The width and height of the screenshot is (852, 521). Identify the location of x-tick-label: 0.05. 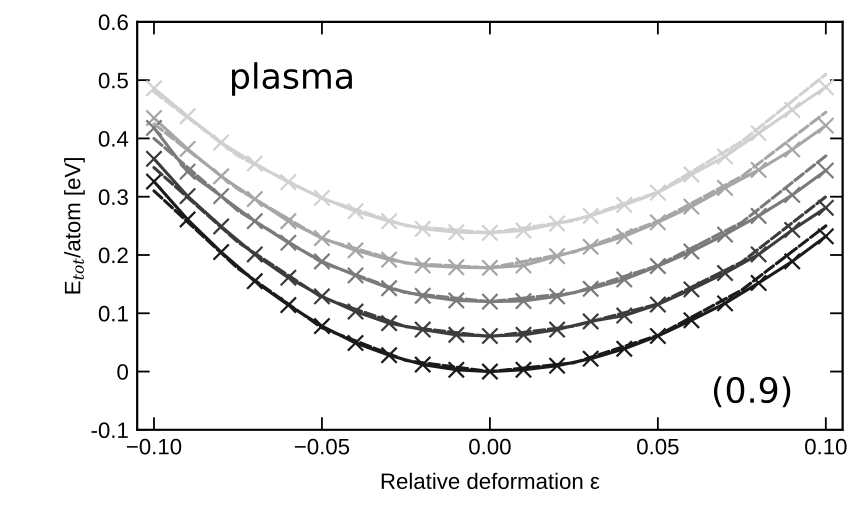
(658, 446).